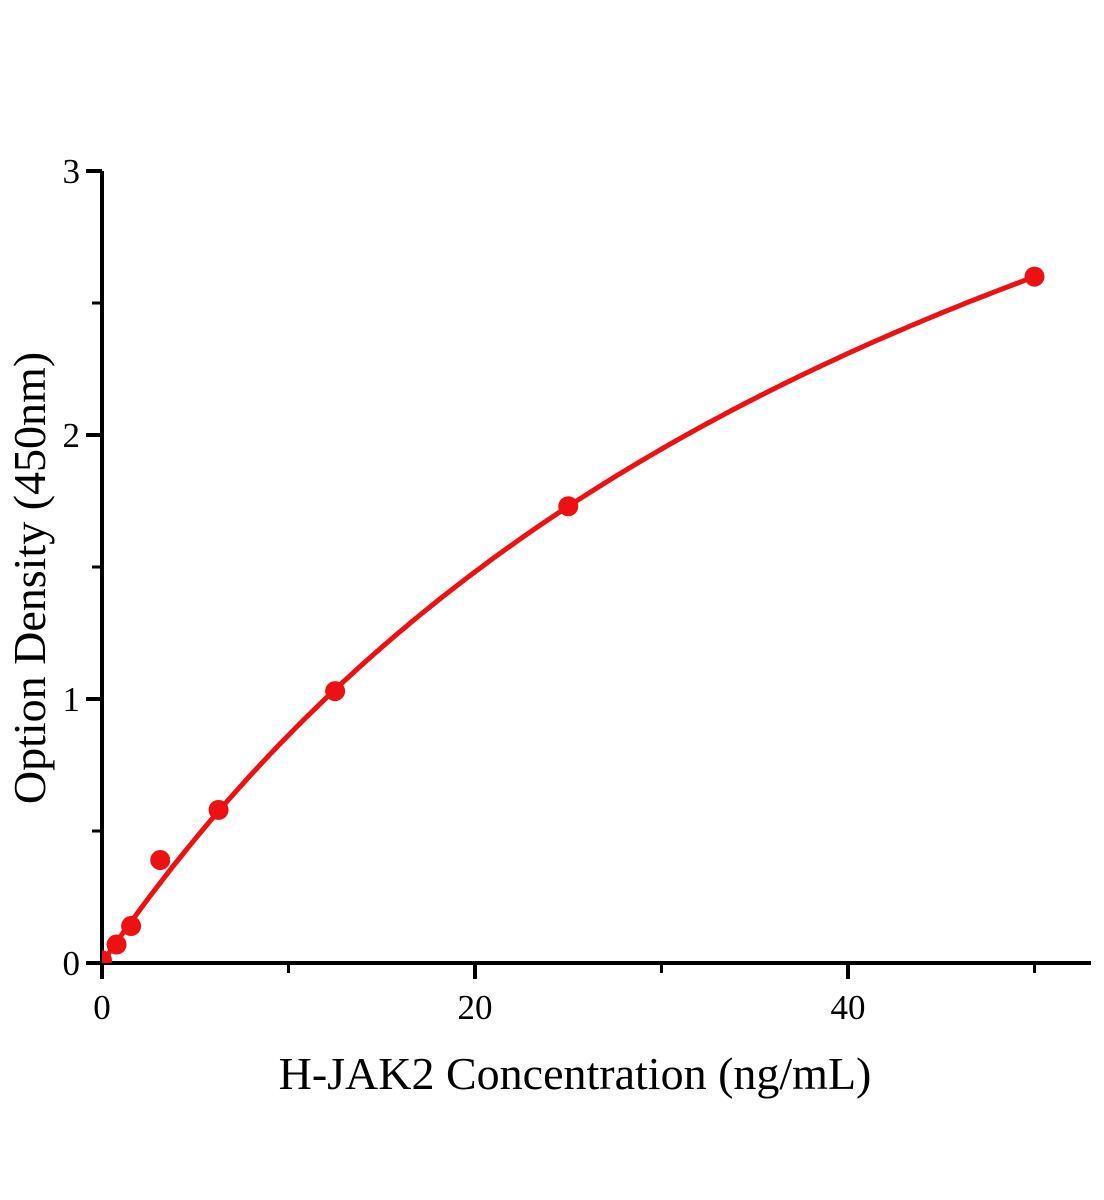 This screenshot has width=1104, height=1200. What do you see at coordinates (102, 1007) in the screenshot?
I see `x-tick-label: 0` at bounding box center [102, 1007].